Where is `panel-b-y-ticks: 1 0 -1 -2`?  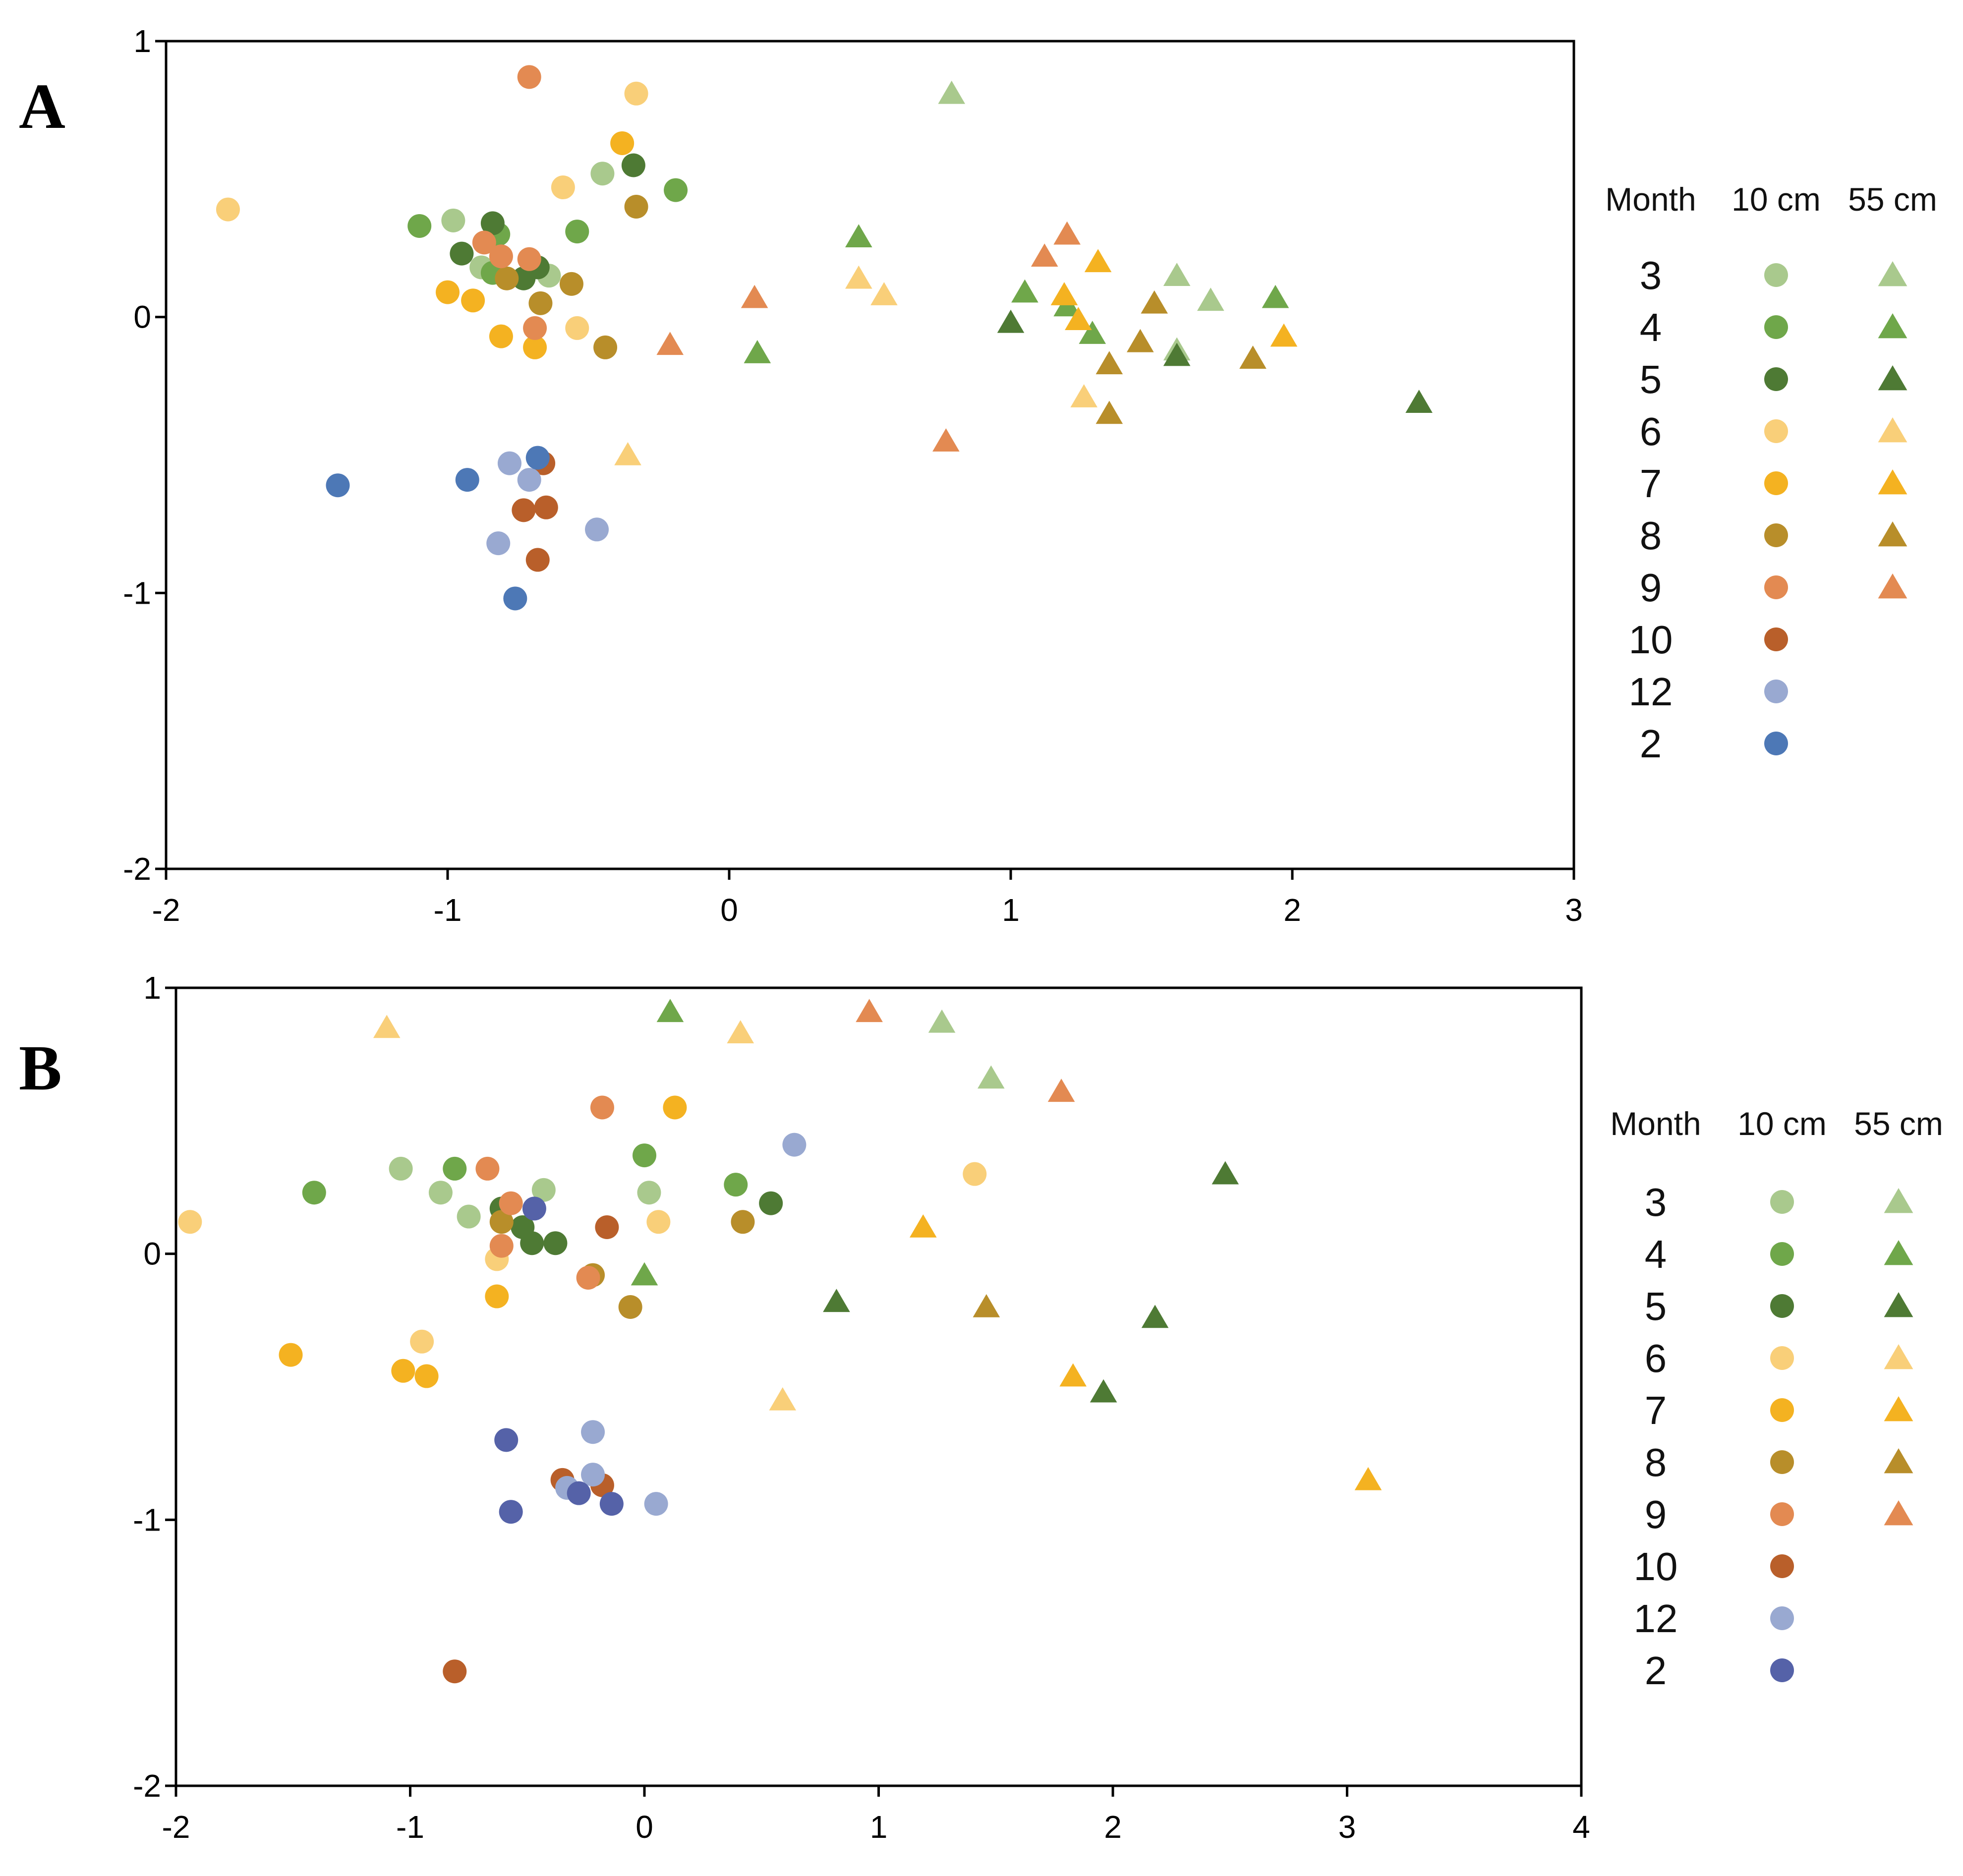 panel-b-y-ticks: 1 0 -1 -2 is located at coordinates (154, 1387).